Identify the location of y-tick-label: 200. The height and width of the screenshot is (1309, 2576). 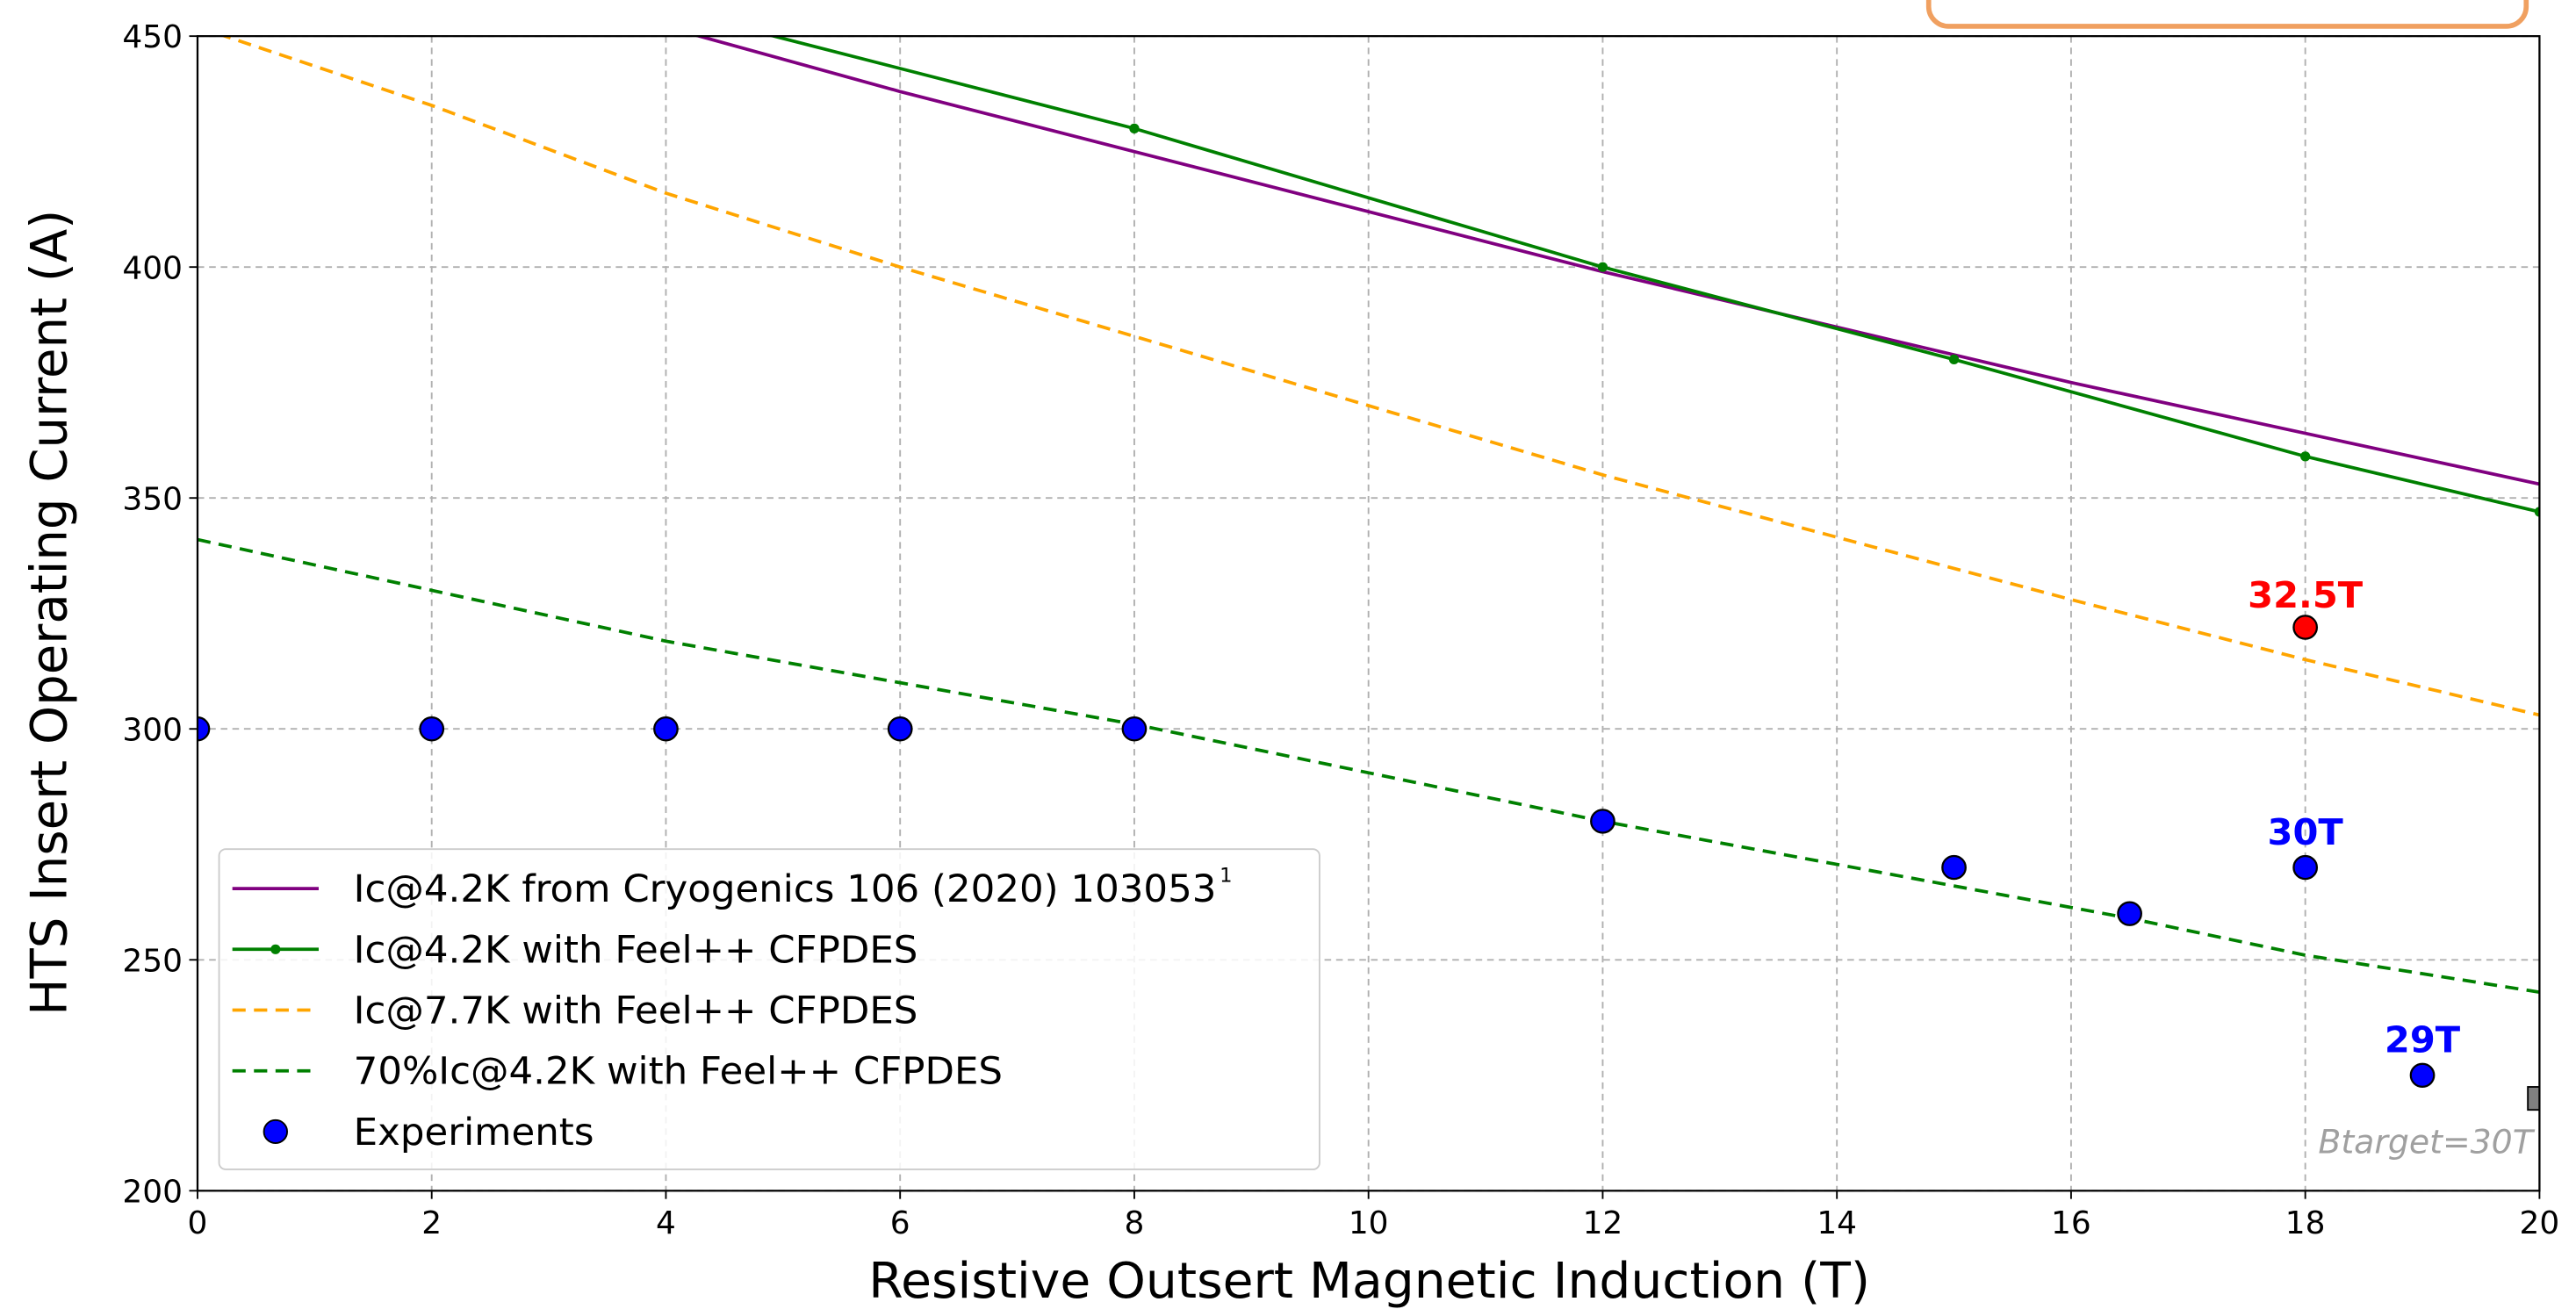
(152, 1193).